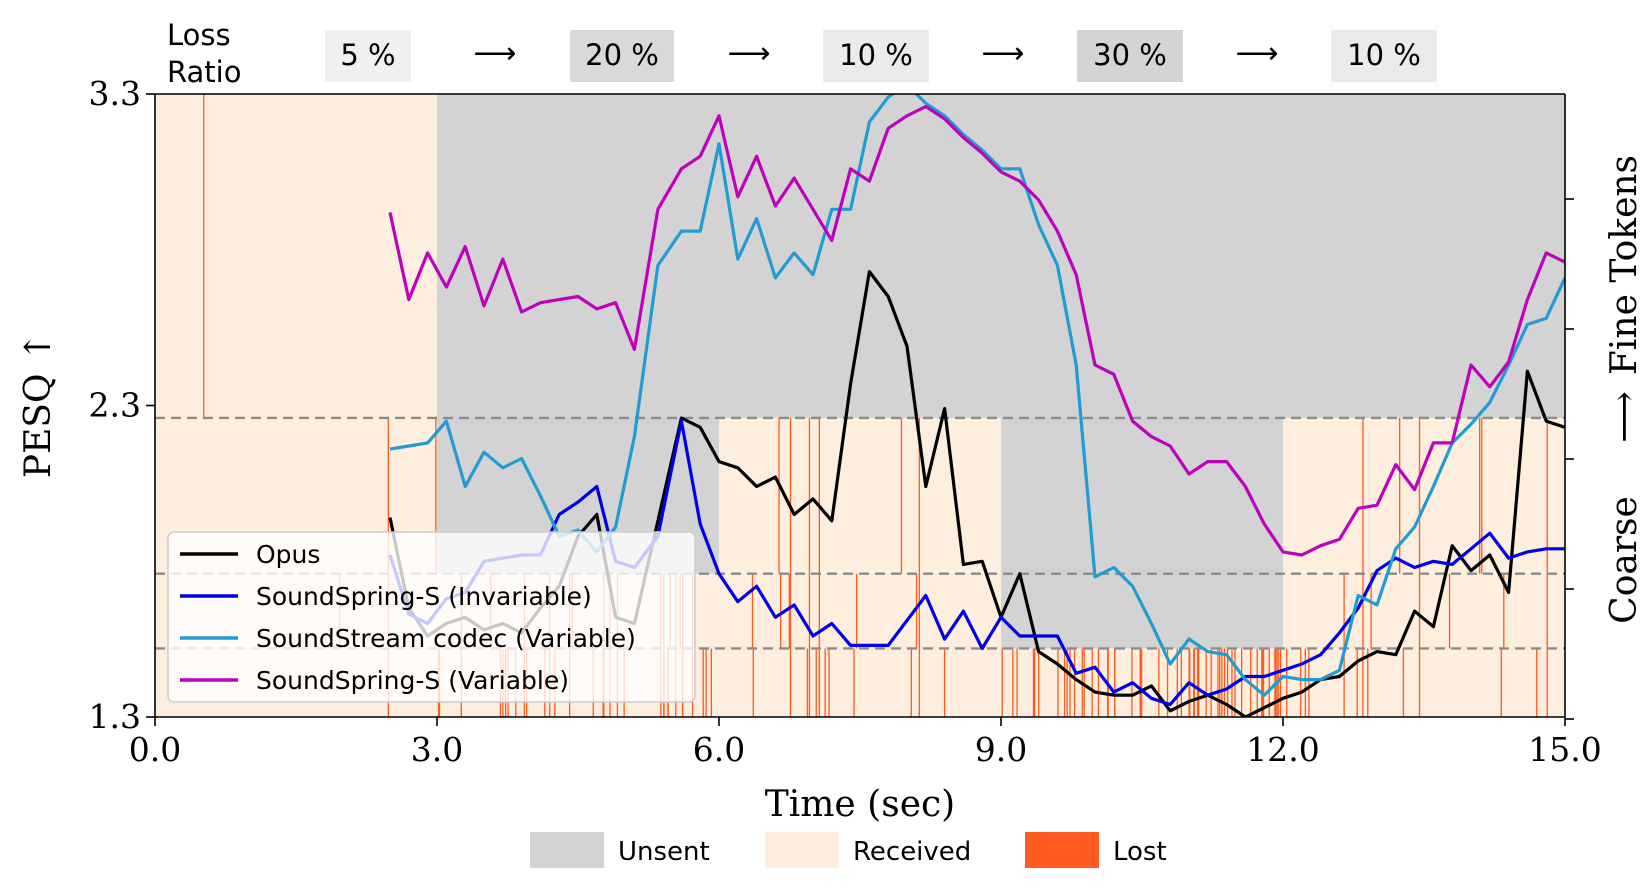  Describe the element at coordinates (199, 35) in the screenshot. I see `loss-ratio-label-line1: Loss` at that location.